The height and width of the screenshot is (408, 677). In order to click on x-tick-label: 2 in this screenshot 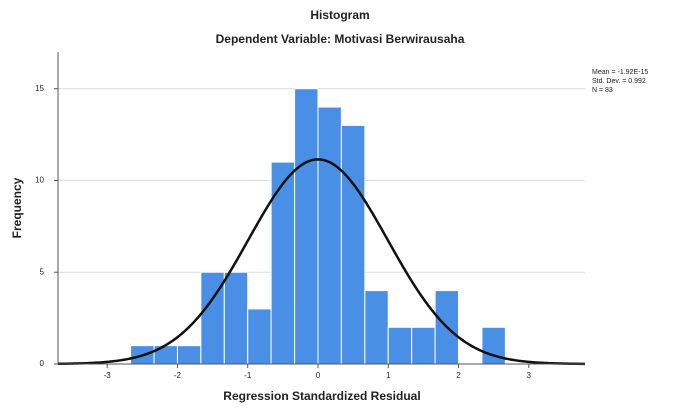, I will do `click(458, 375)`.